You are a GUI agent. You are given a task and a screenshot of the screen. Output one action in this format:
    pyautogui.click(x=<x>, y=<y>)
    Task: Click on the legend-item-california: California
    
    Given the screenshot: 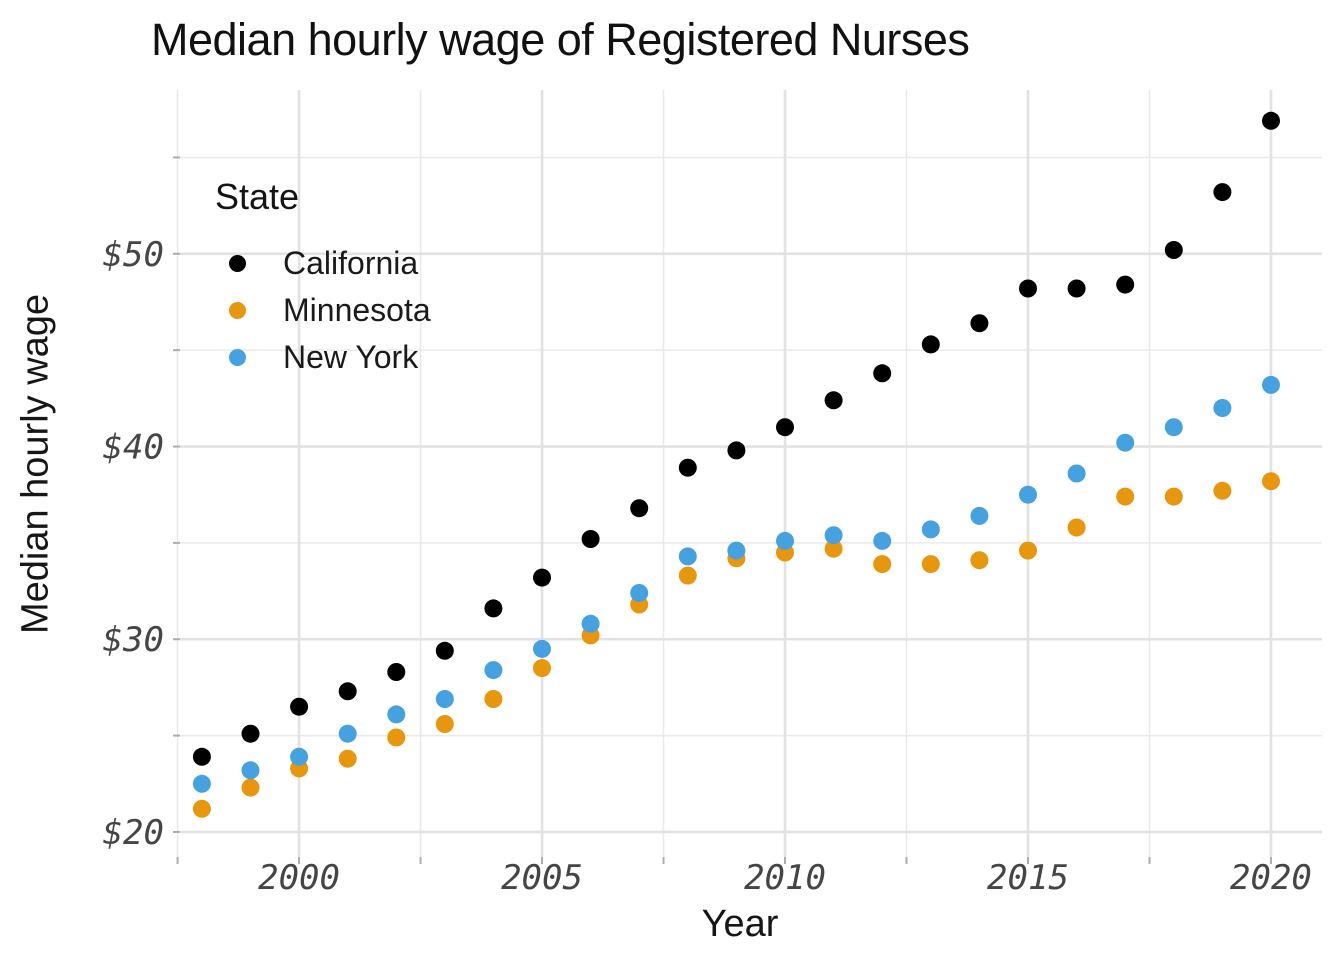 What is the action you would take?
    pyautogui.click(x=323, y=263)
    